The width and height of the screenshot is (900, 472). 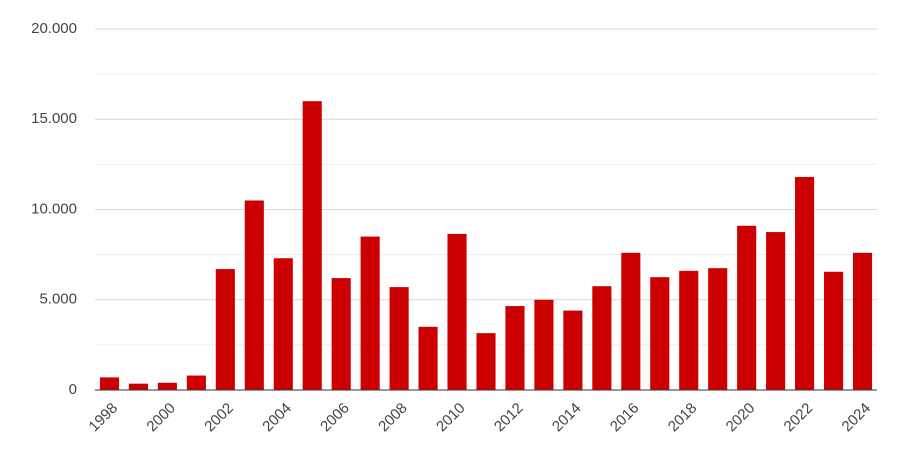 I want to click on x-tick-label: 2012, so click(x=509, y=418).